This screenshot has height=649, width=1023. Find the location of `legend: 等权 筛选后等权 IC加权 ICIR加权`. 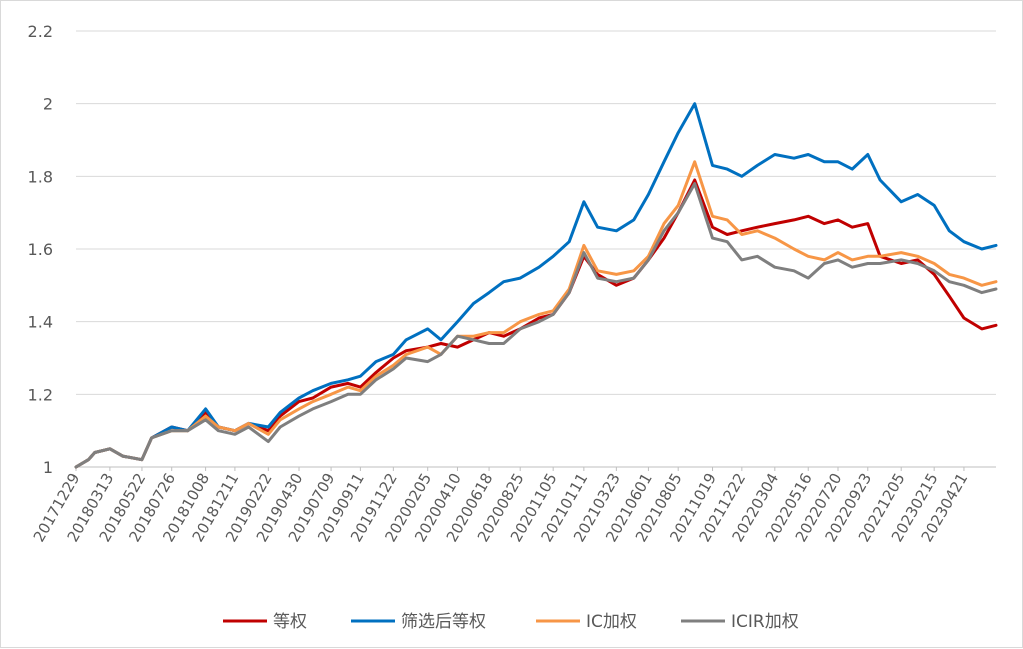

legend: 等权 筛选后等权 IC加权 ICIR加权 is located at coordinates (511, 622).